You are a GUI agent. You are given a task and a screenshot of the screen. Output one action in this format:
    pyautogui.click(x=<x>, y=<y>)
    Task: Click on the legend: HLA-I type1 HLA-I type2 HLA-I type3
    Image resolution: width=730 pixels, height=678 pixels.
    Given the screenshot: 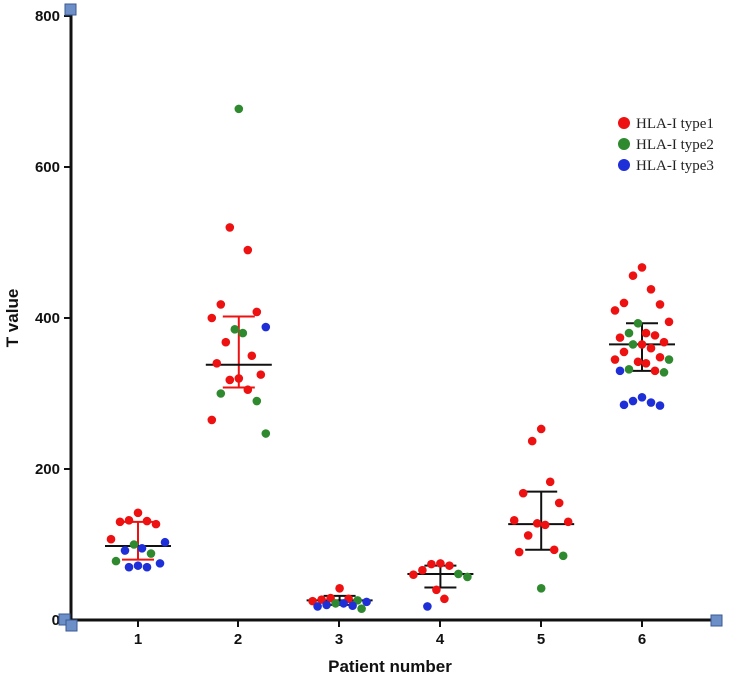 What is the action you would take?
    pyautogui.click(x=666, y=145)
    